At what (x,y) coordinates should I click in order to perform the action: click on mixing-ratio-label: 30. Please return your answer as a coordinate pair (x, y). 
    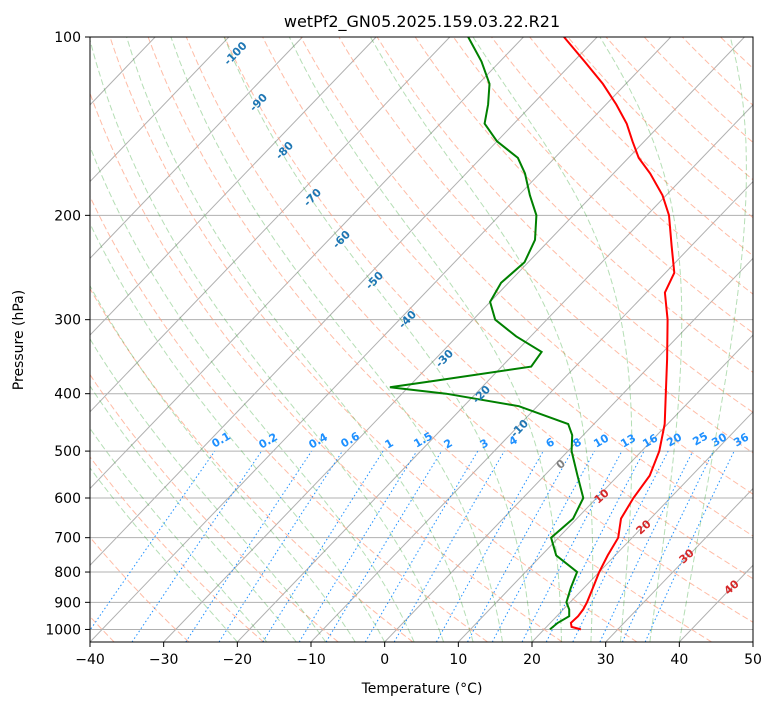
    Looking at the image, I should click on (719, 439).